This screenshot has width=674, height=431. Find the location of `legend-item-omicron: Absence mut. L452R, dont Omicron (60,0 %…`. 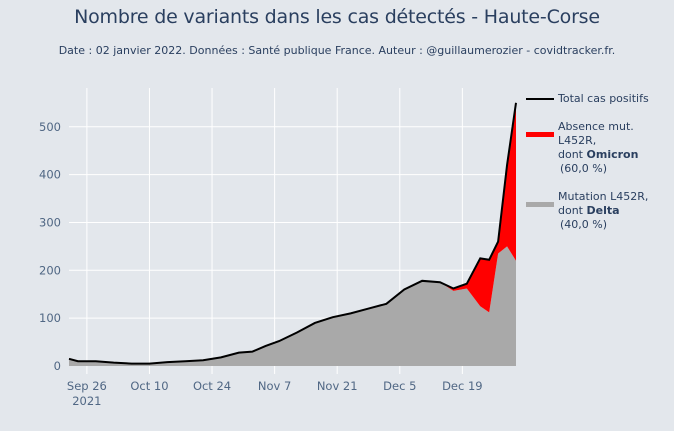

legend-item-omicron: Absence mut. L452R, dont Omicron (60,0 %… is located at coordinates (599, 148).